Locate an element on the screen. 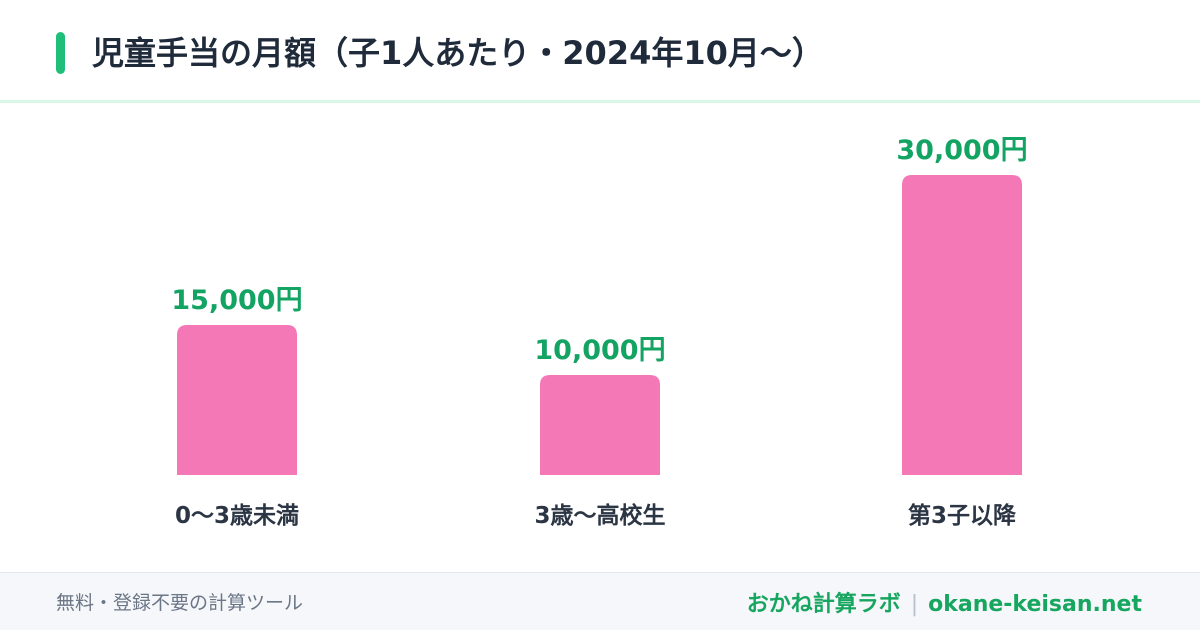  footer: 無料・登録不要の計算ツール おかね計算ラボ | okane-keisan.net is located at coordinates (600, 601).